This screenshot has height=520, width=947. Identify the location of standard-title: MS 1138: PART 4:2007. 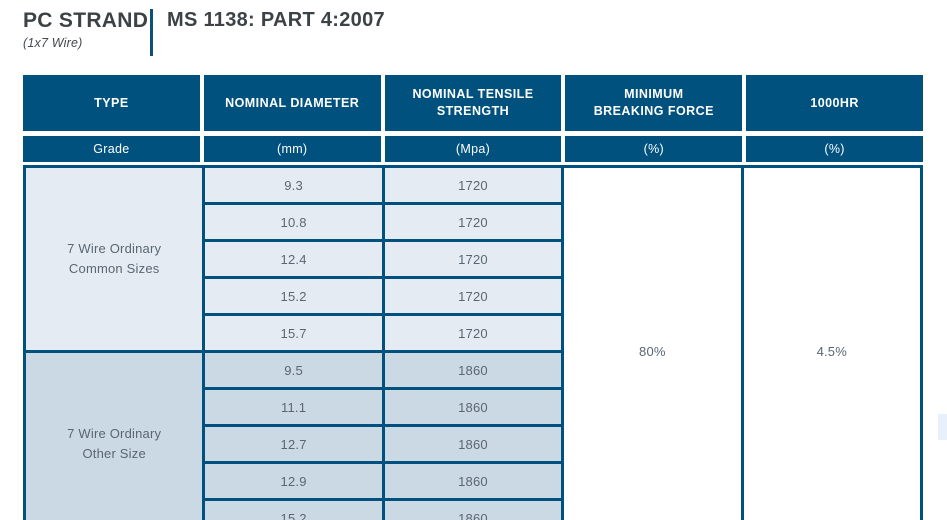
(276, 20).